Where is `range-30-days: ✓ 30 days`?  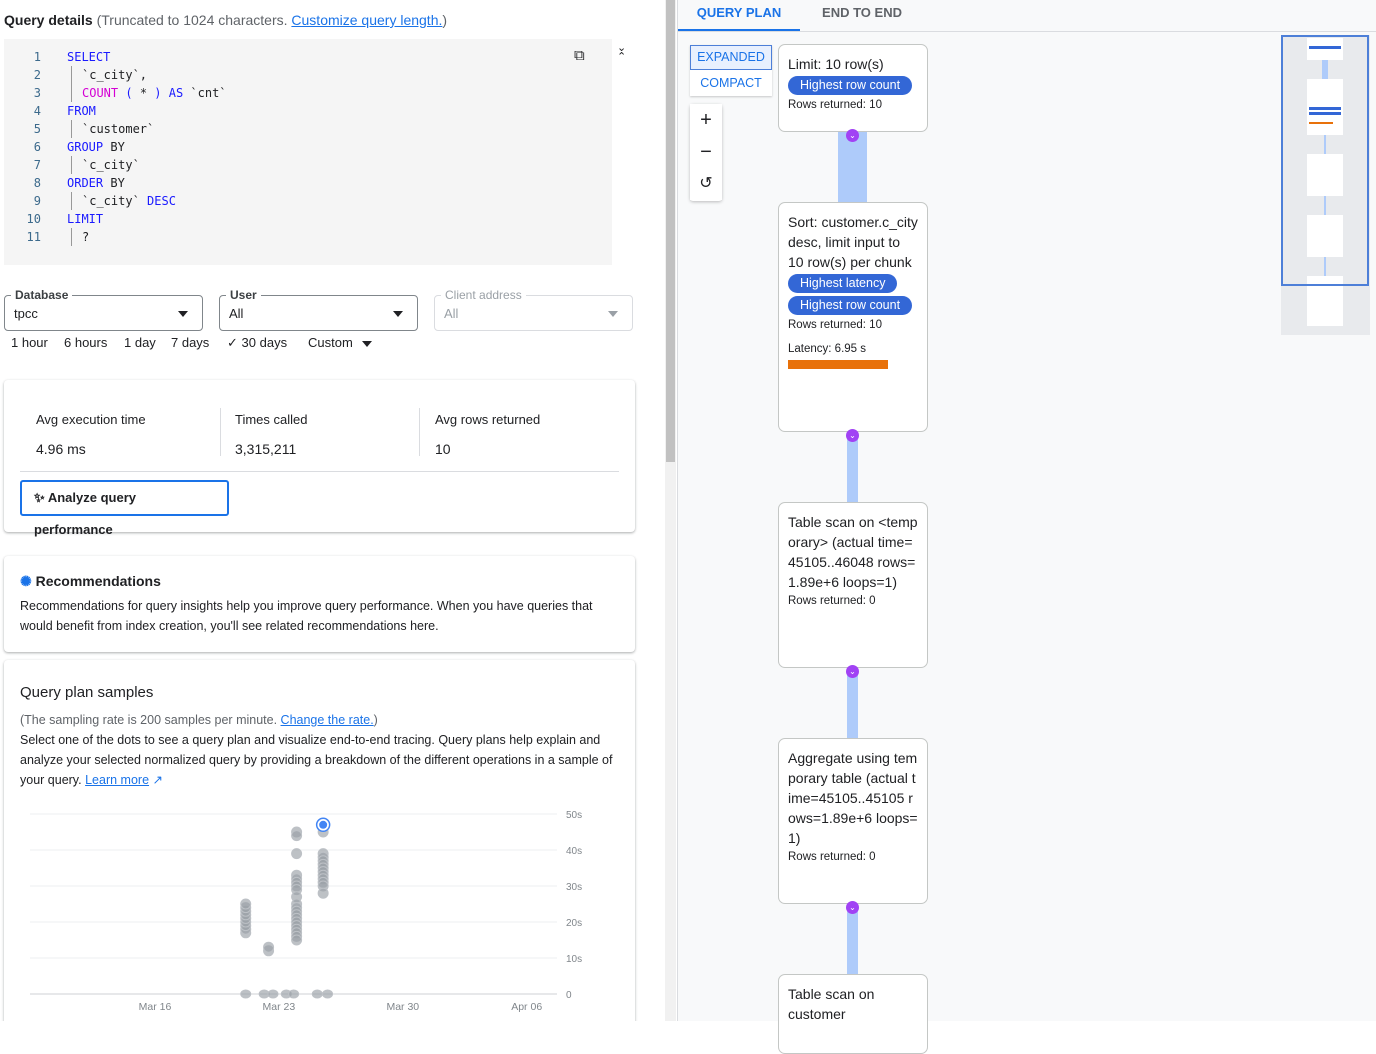 range-30-days: ✓ 30 days is located at coordinates (257, 343).